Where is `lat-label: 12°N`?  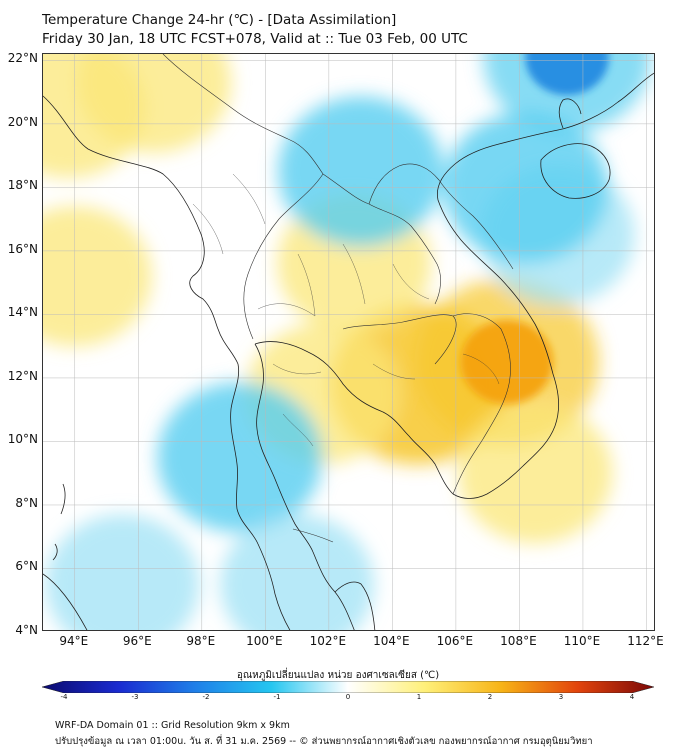
lat-label: 12°N is located at coordinates (22, 375).